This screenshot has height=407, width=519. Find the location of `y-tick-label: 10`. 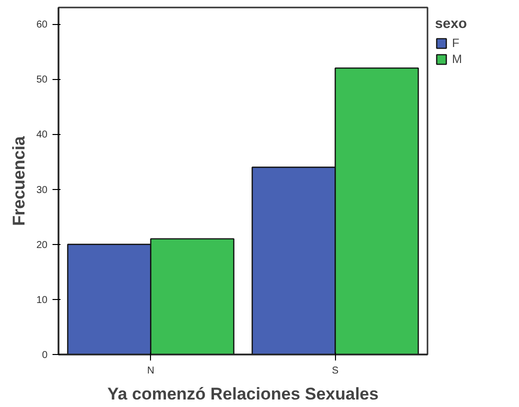

y-tick-label: 10 is located at coordinates (42, 300).